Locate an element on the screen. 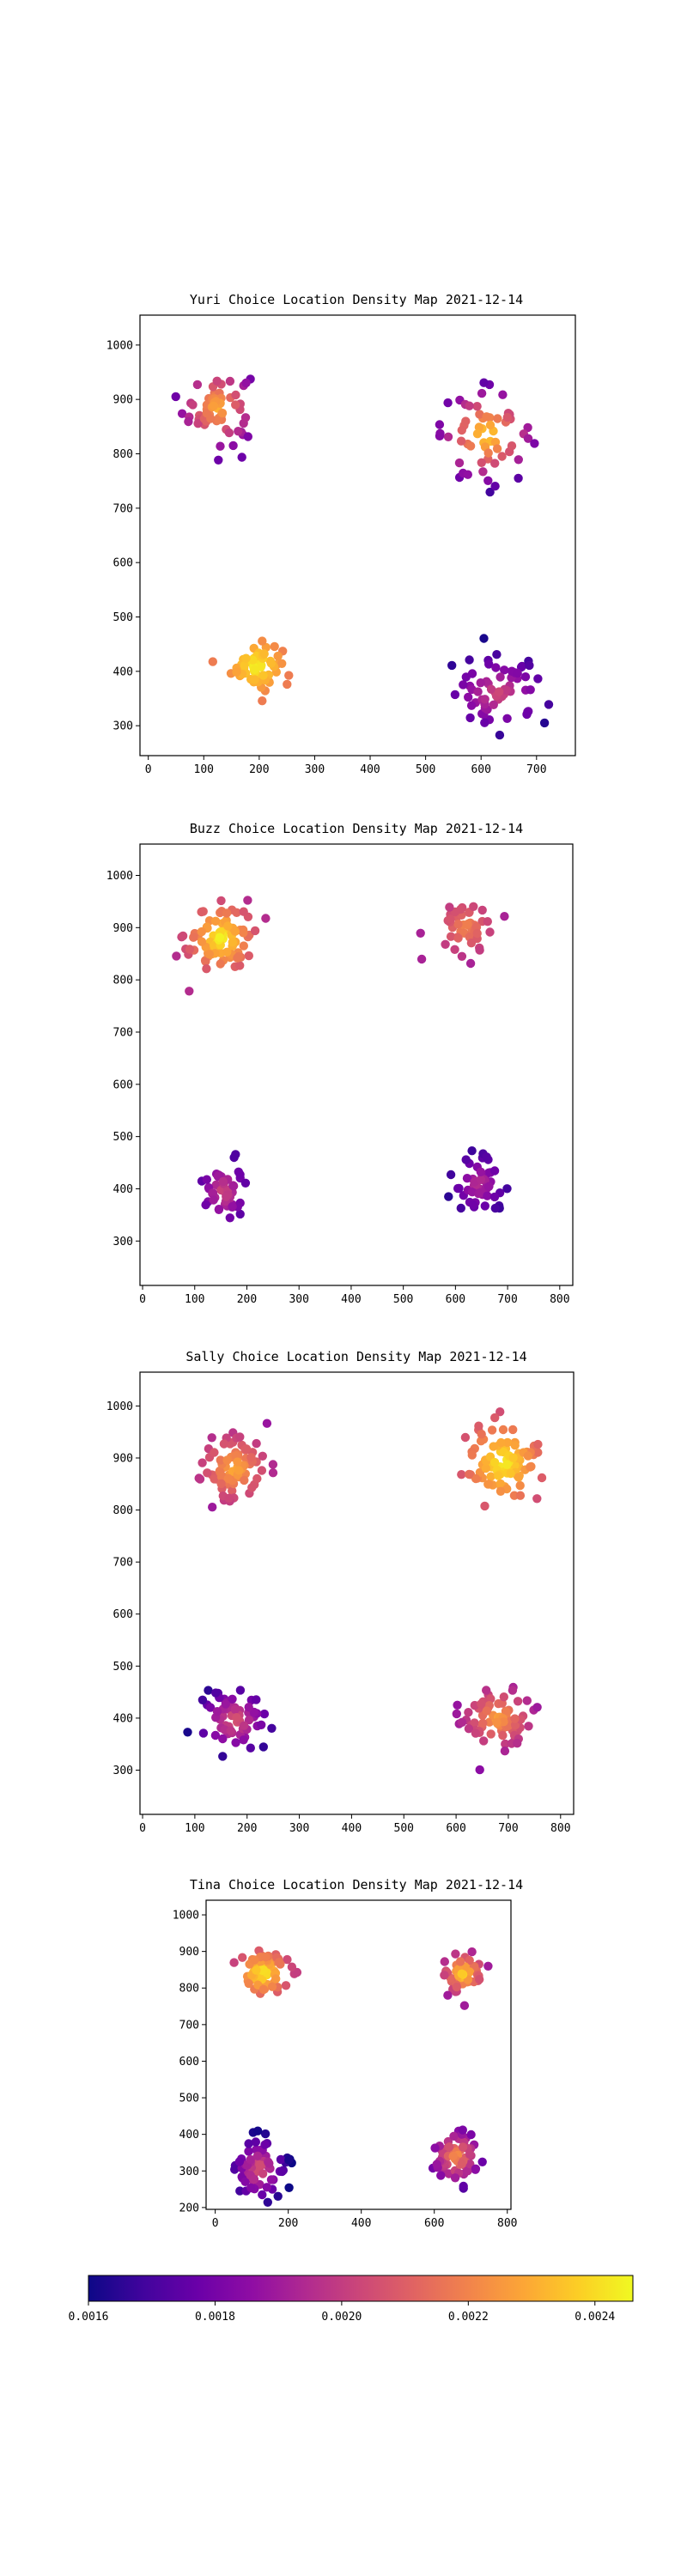 The width and height of the screenshot is (687, 2576). x-tick-label: 100 is located at coordinates (194, 1299).